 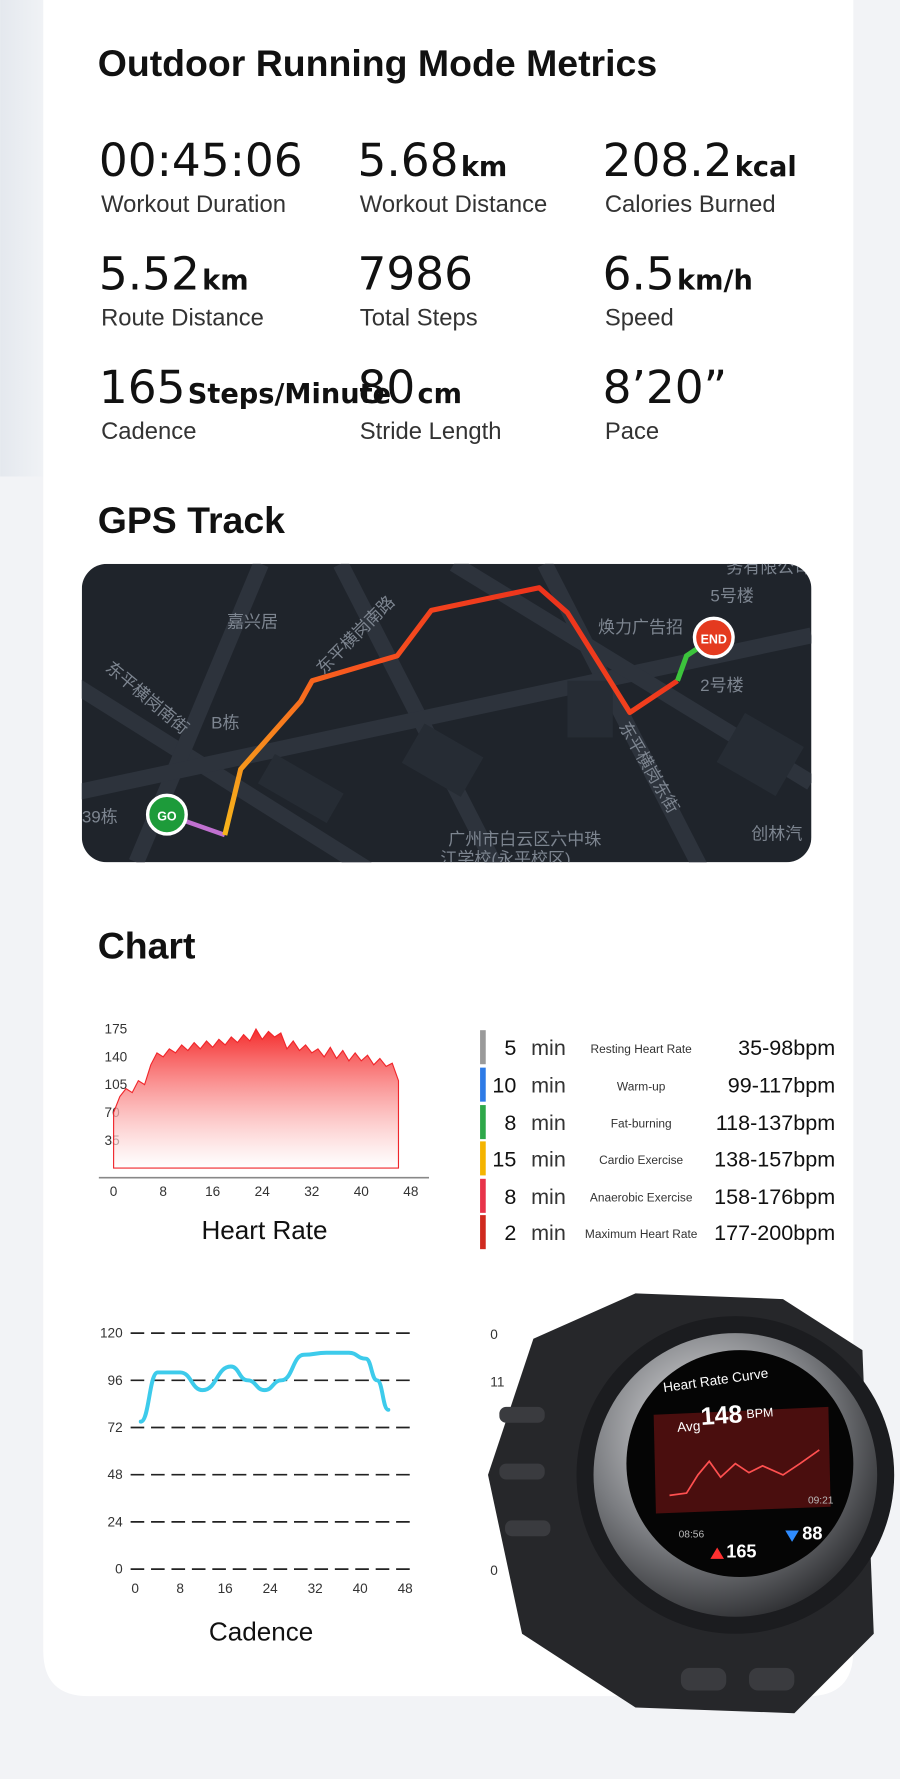 I want to click on y-tick-label: 140, so click(x=116, y=1056).